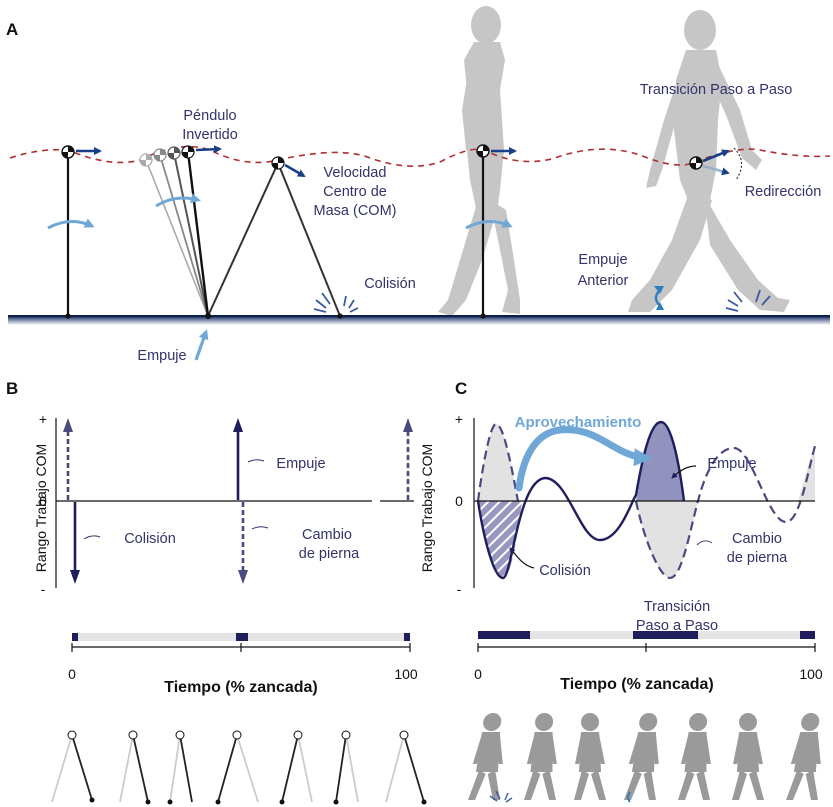 Image resolution: width=833 pixels, height=807 pixels. What do you see at coordinates (731, 464) in the screenshot?
I see `label-push-c: Empuje` at bounding box center [731, 464].